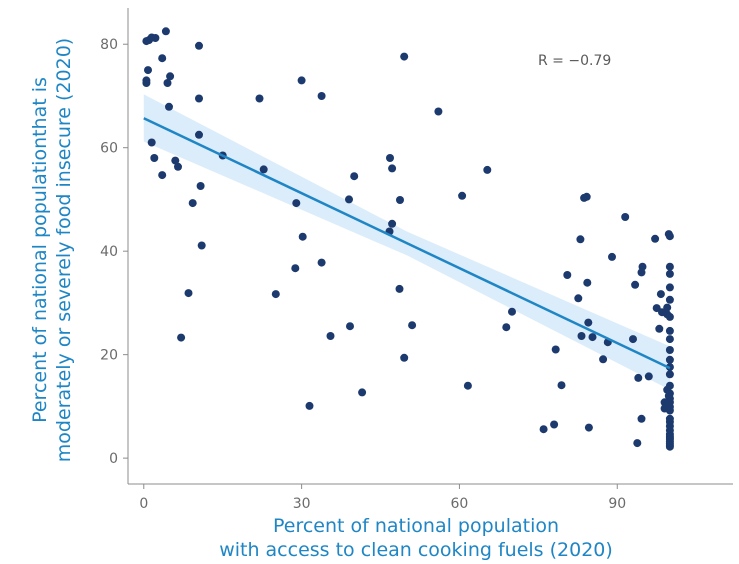  Describe the element at coordinates (302, 504) in the screenshot. I see `x-tick-label: 30` at that location.